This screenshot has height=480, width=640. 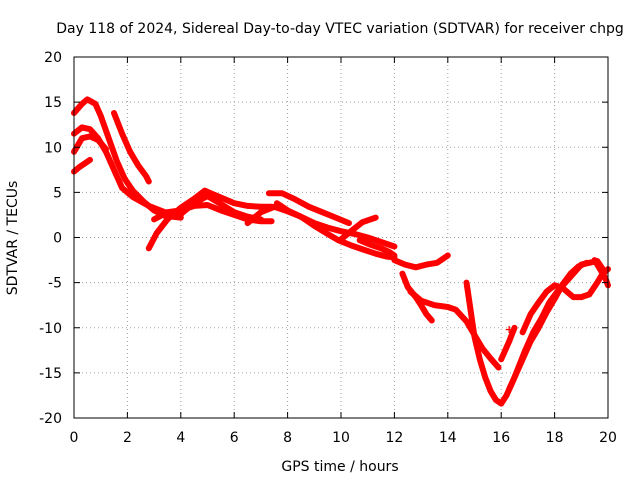 I want to click on x-axis-title: GPS time / hours, so click(x=339, y=467).